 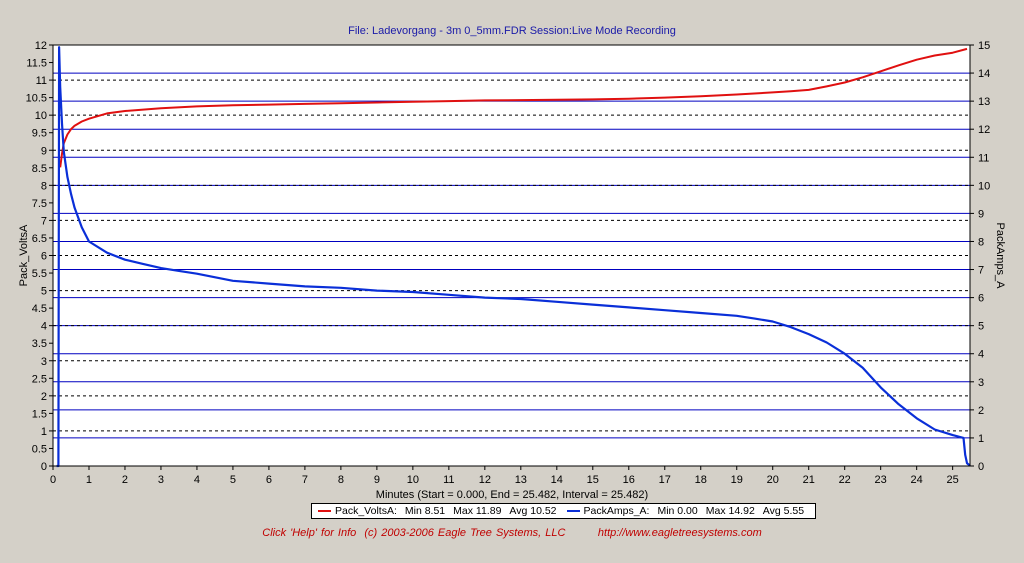 I want to click on y-left-tick-label: 1, so click(x=44, y=432).